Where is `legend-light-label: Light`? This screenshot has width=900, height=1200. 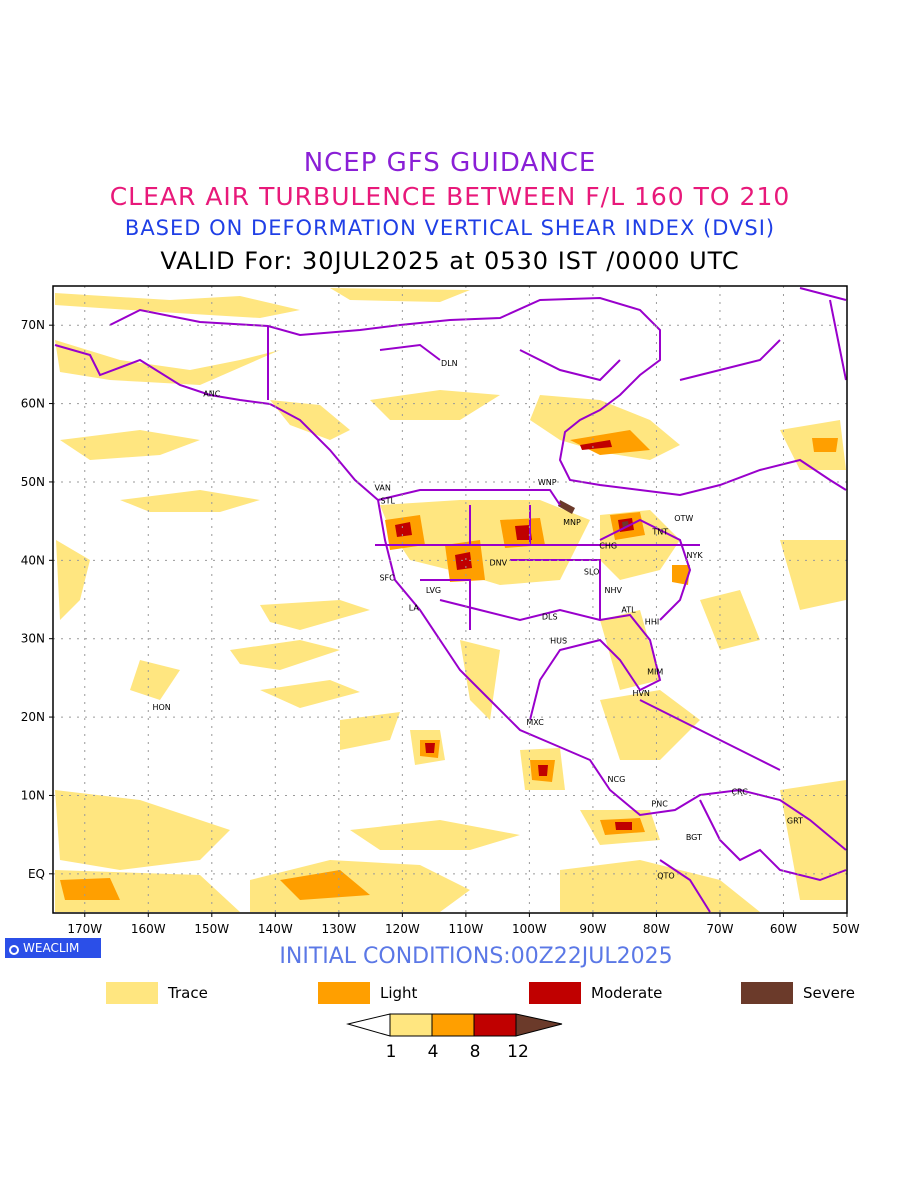 legend-light-label: Light is located at coordinates (399, 993).